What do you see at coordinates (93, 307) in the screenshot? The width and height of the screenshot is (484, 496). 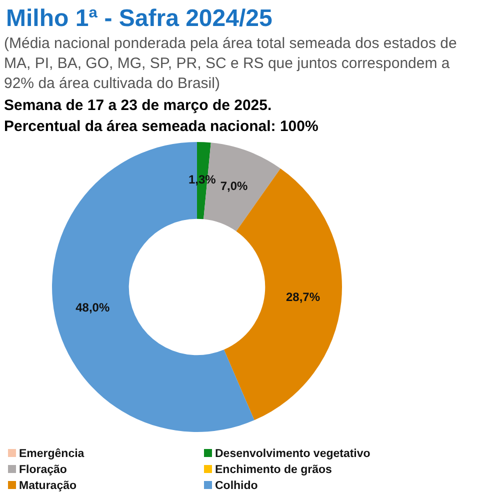 I see `data-label: 48,0%` at bounding box center [93, 307].